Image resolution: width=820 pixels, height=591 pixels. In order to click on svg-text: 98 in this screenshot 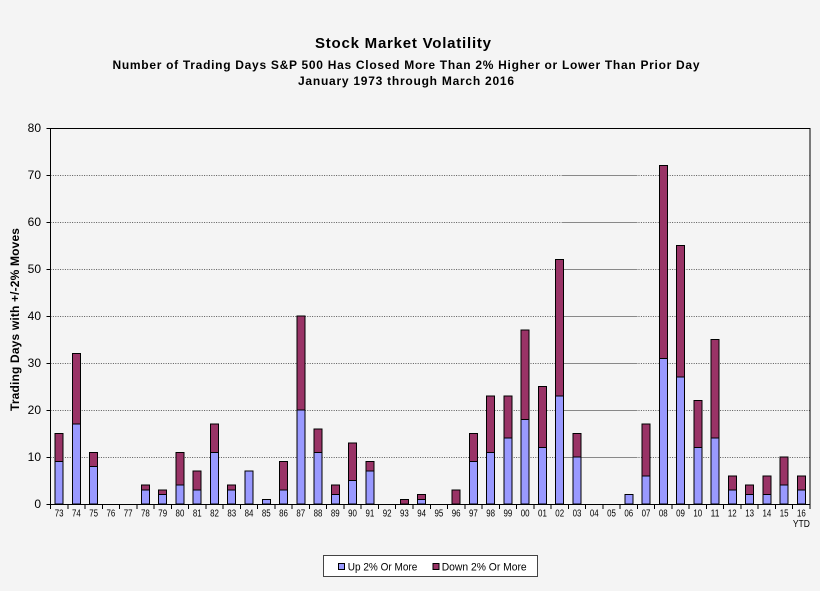, I will do `click(490, 514)`.